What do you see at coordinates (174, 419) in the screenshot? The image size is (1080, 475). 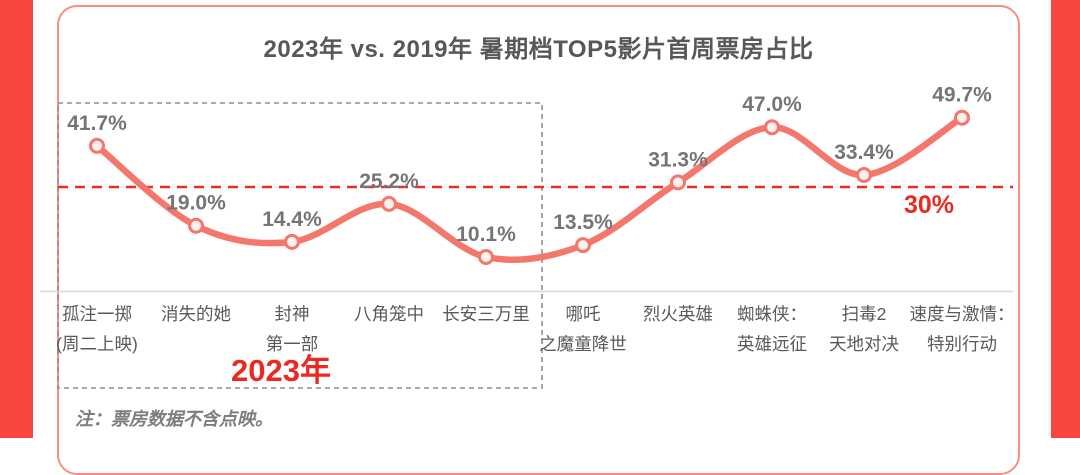 I see `footnote: 注：票房数据不含点映。` at bounding box center [174, 419].